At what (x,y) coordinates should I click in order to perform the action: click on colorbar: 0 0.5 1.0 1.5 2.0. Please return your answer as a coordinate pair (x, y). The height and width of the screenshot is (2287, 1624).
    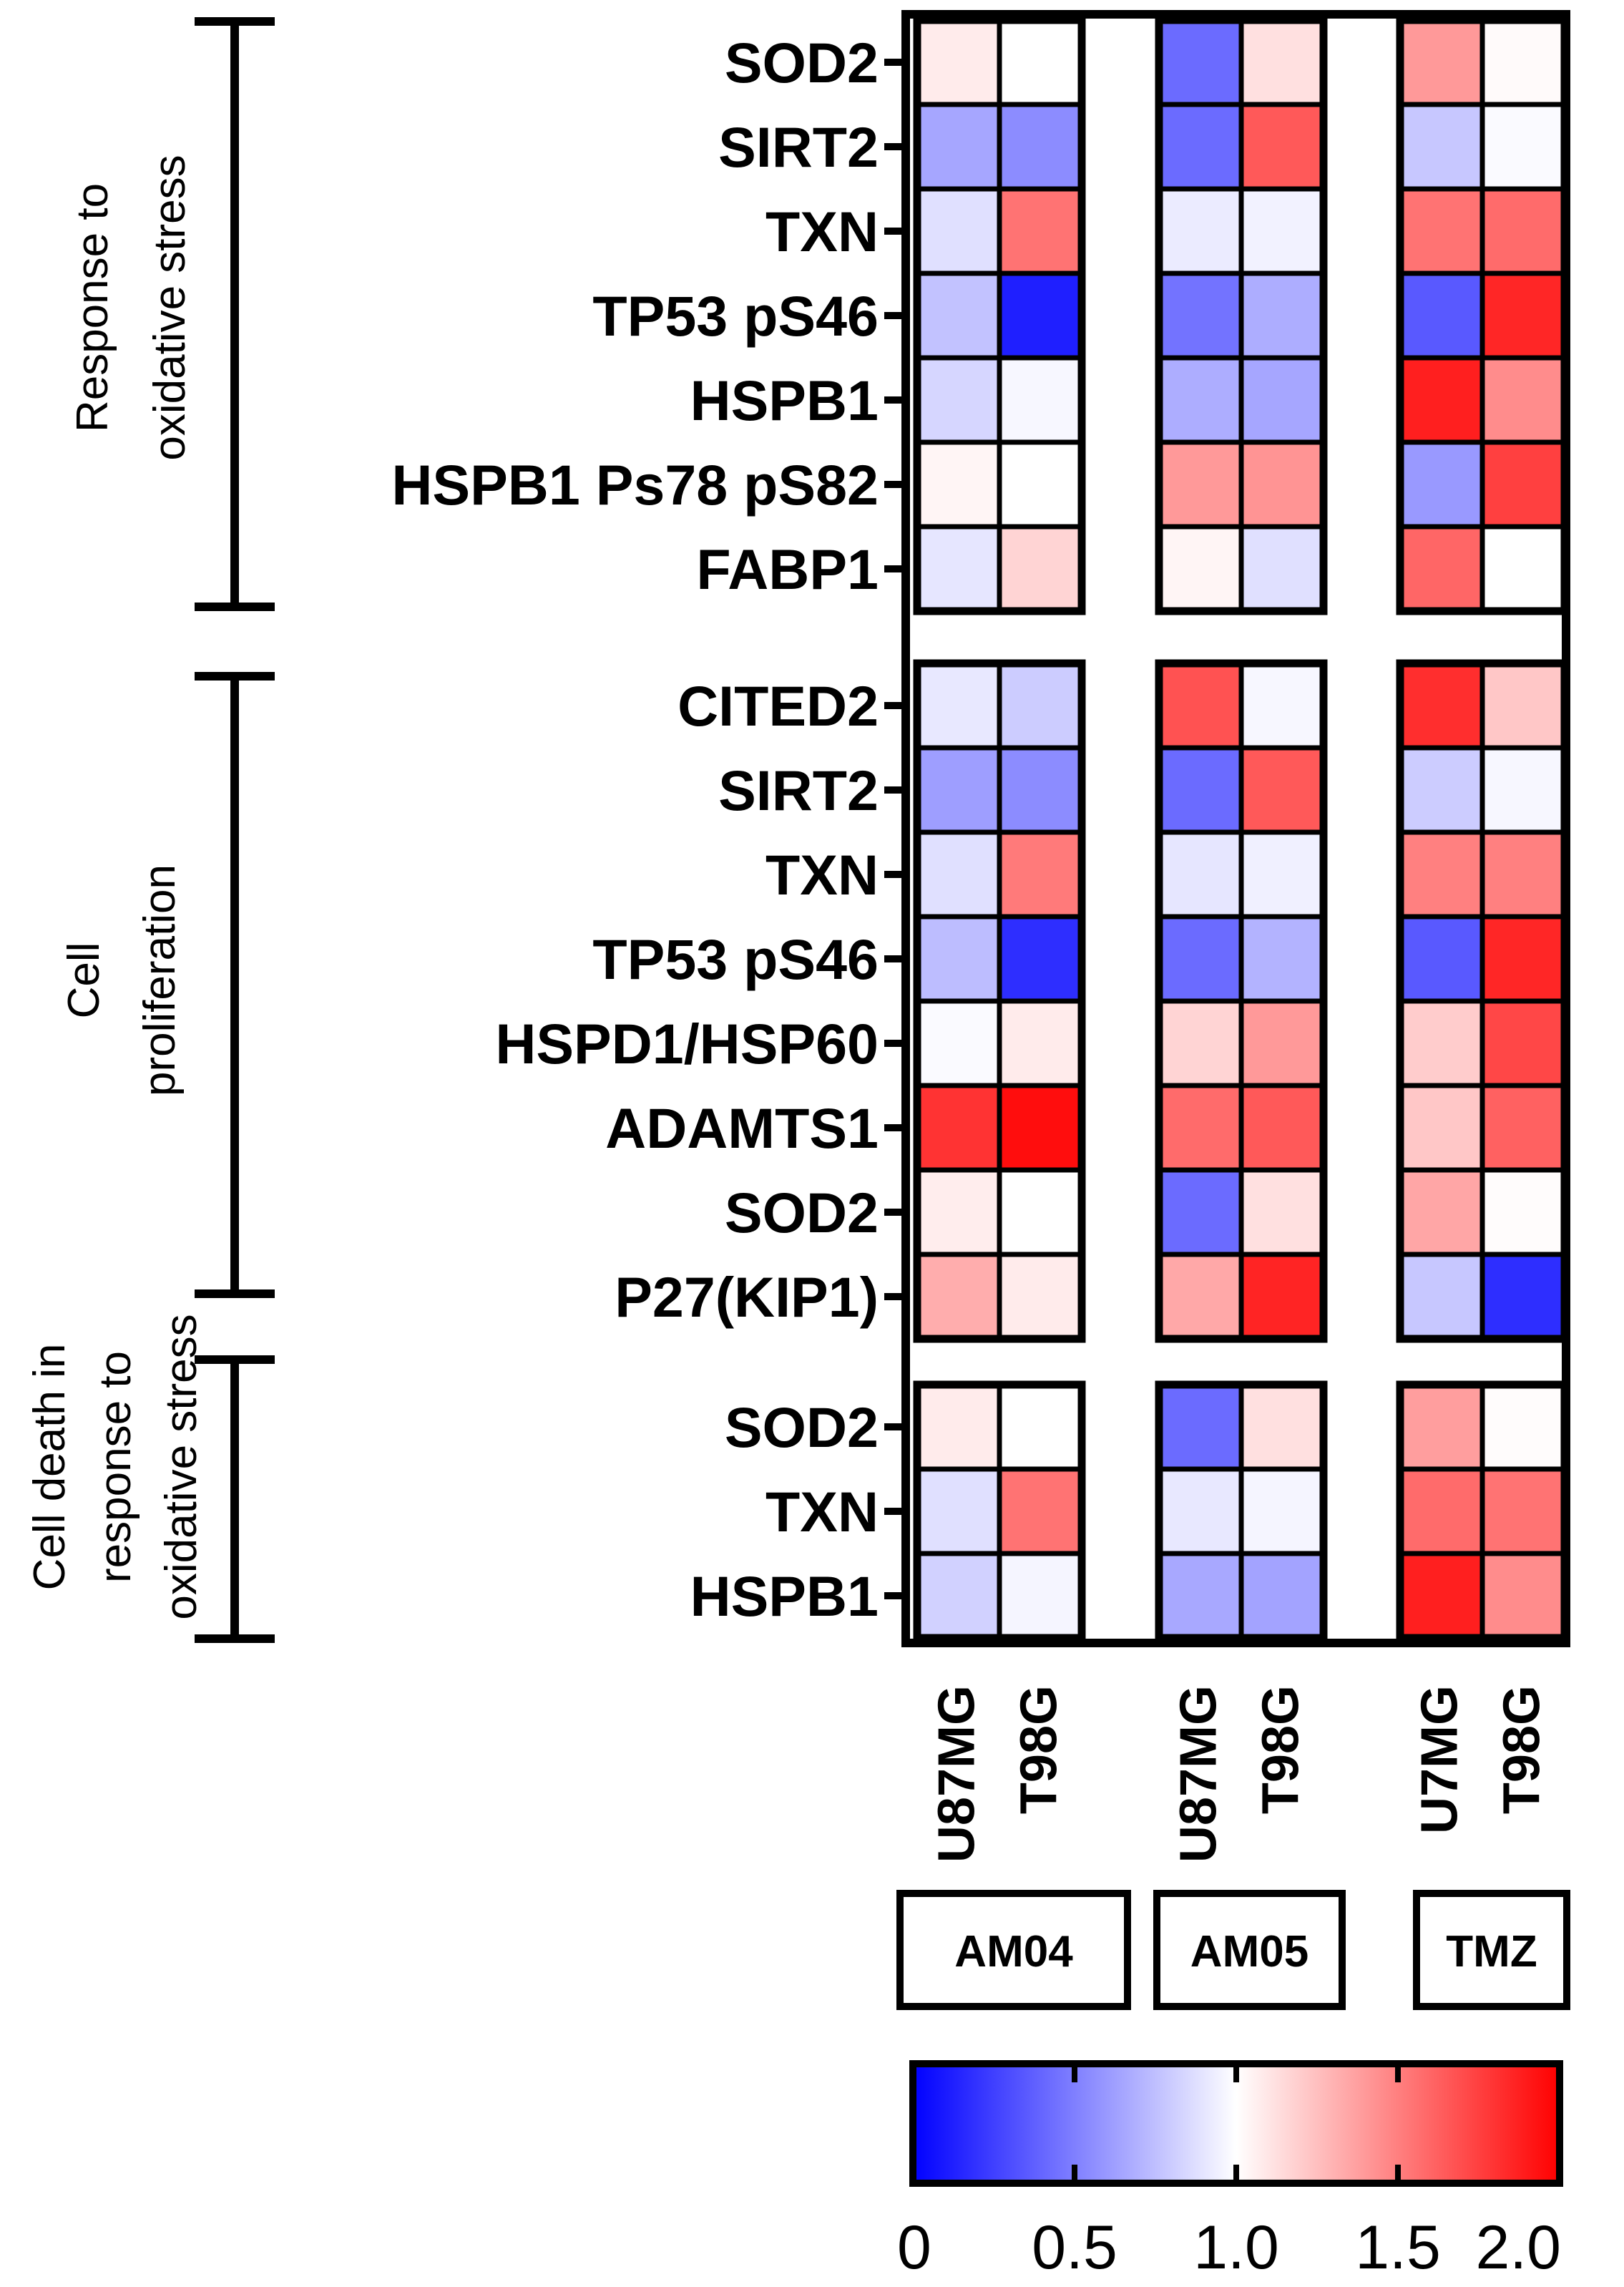
    Looking at the image, I should click on (1230, 2171).